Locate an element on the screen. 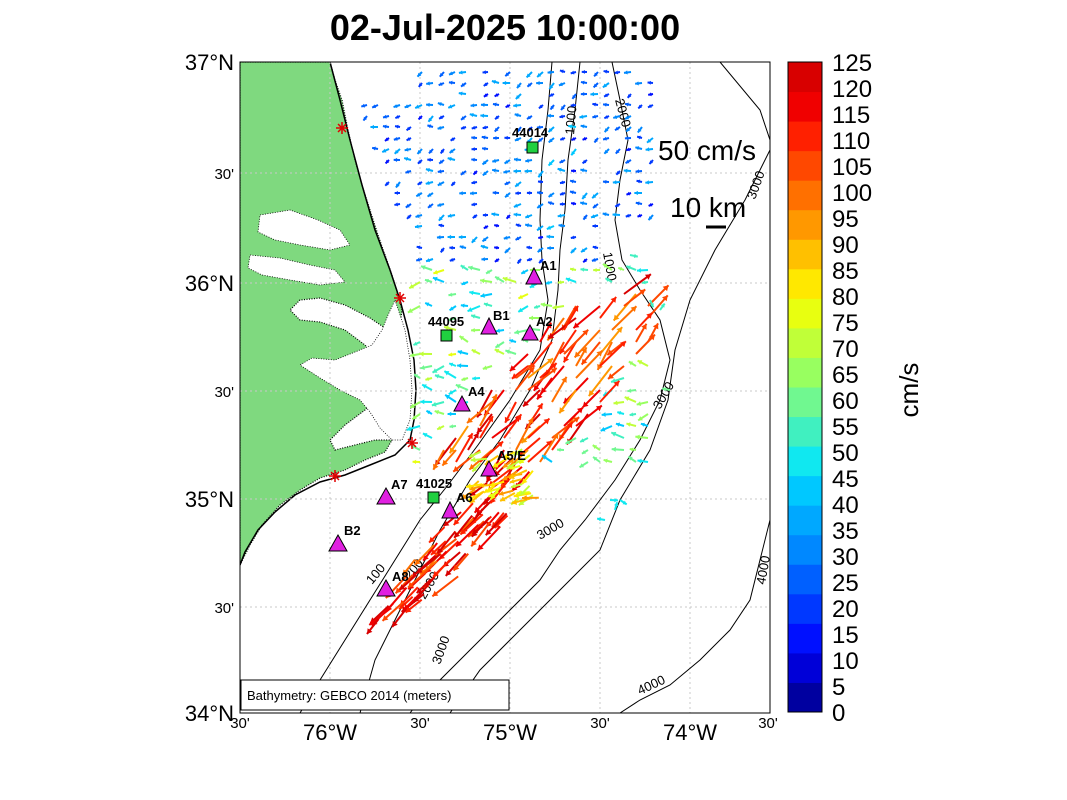  current-vector is located at coordinates (542, 379).